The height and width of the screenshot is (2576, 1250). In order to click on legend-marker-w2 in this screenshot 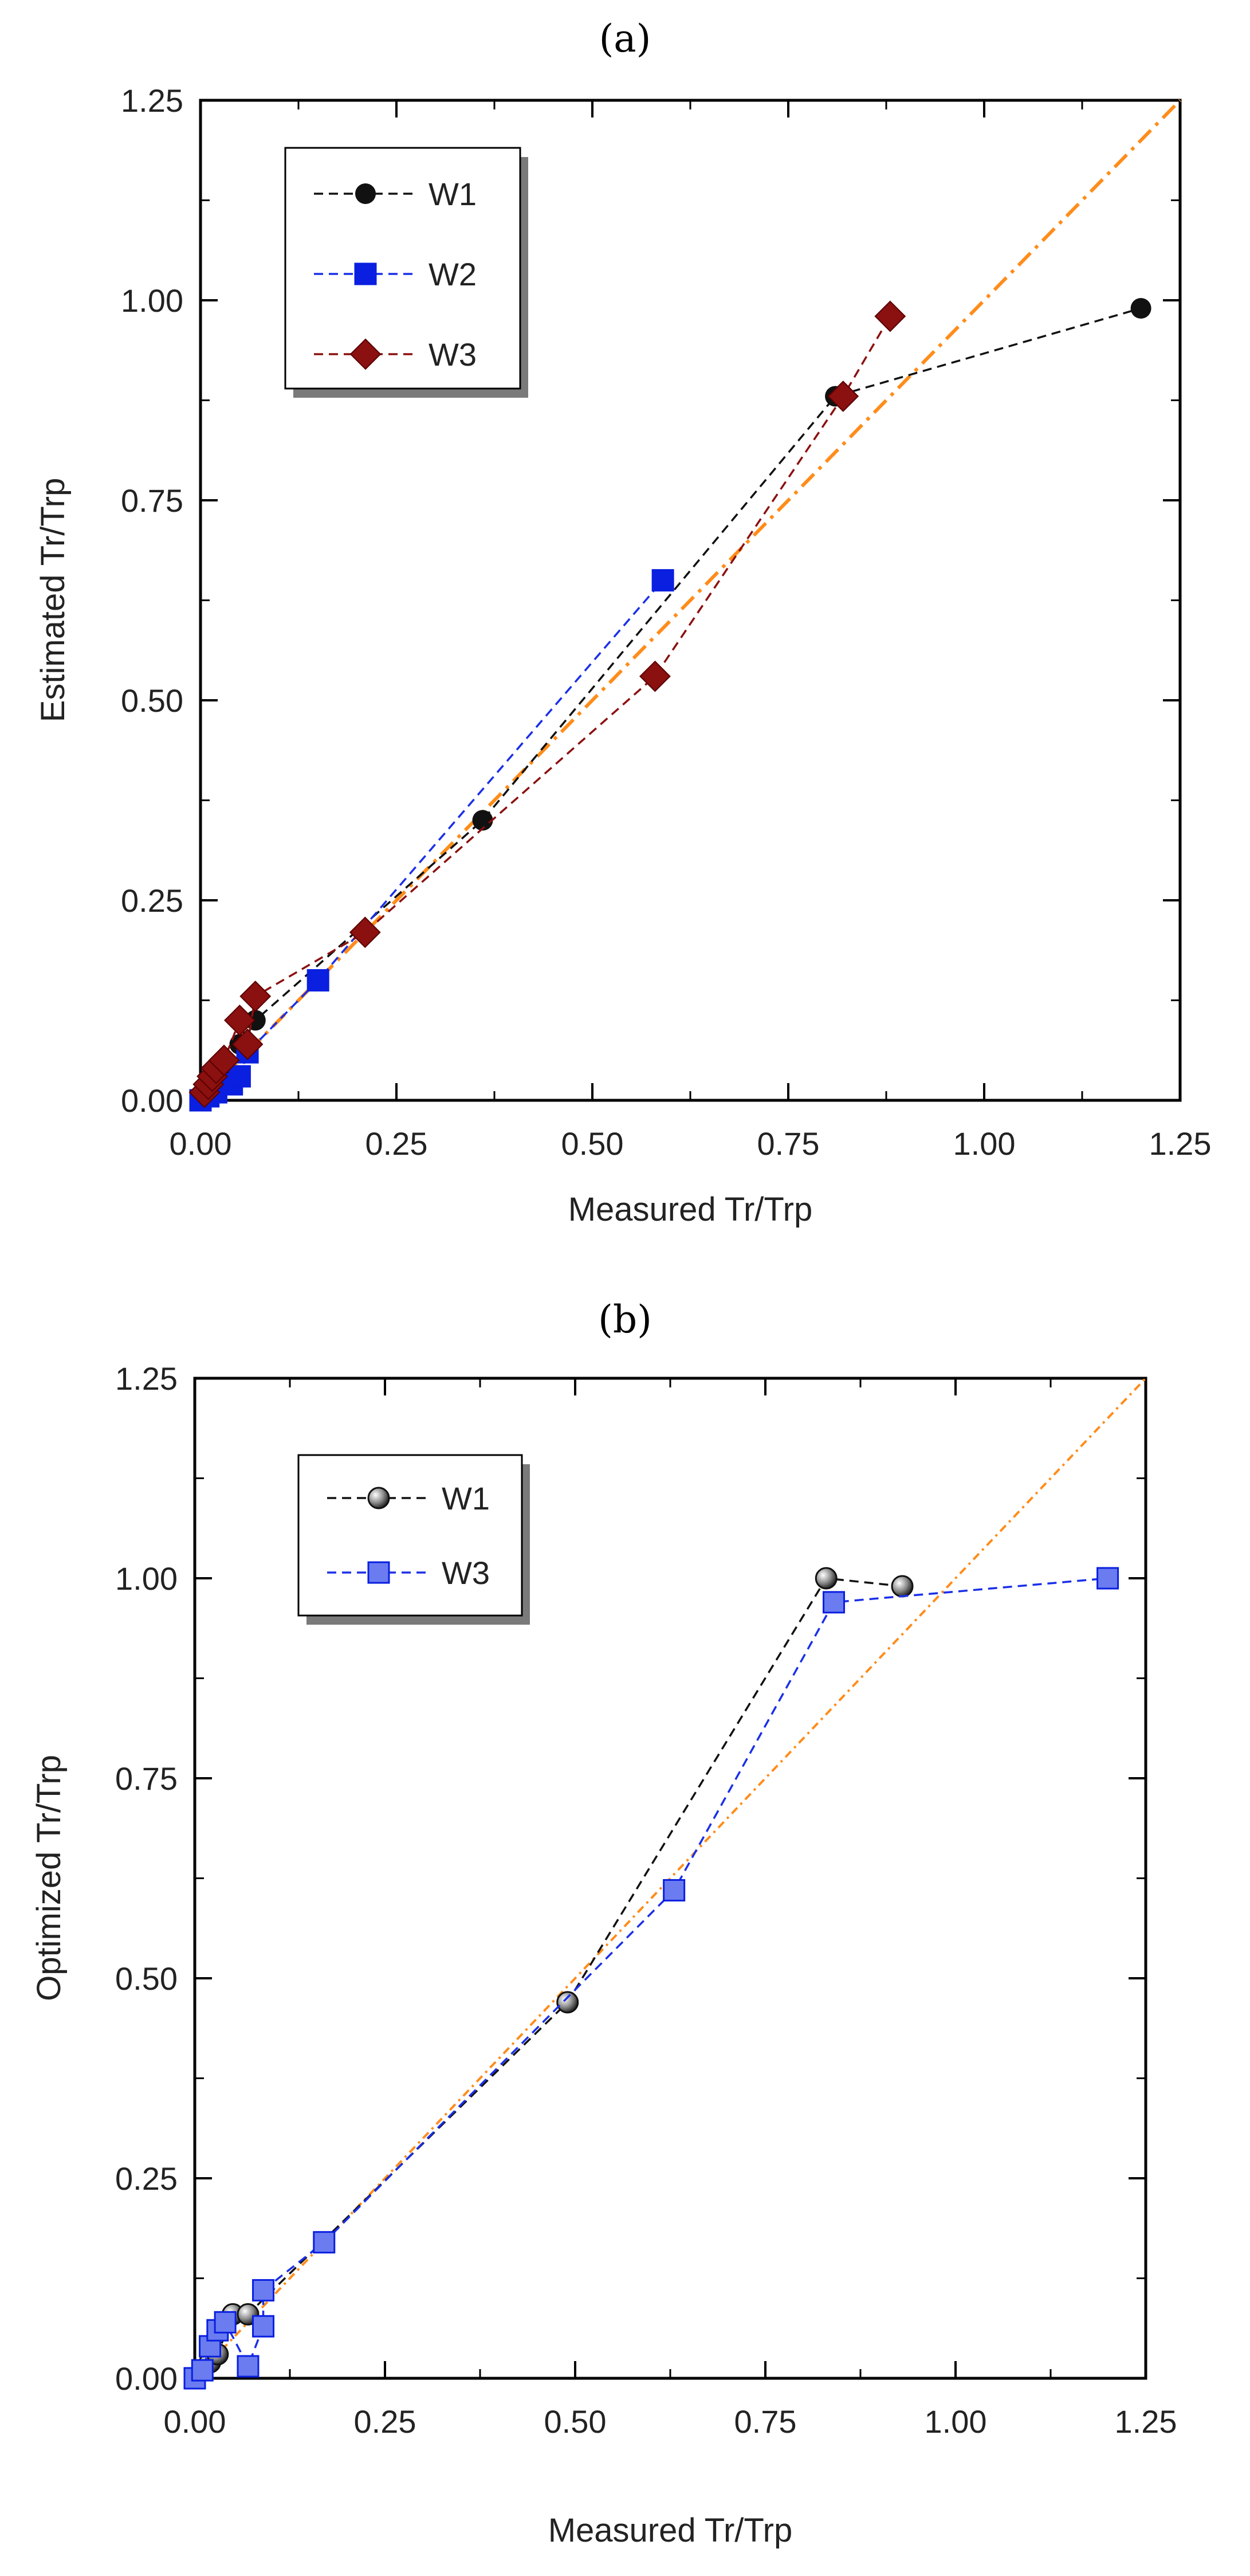, I will do `click(365, 273)`.